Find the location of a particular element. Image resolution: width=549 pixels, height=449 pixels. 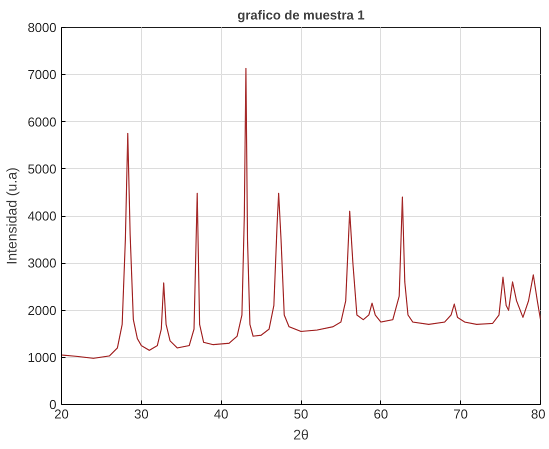

x-tick-label: 40 is located at coordinates (221, 414).